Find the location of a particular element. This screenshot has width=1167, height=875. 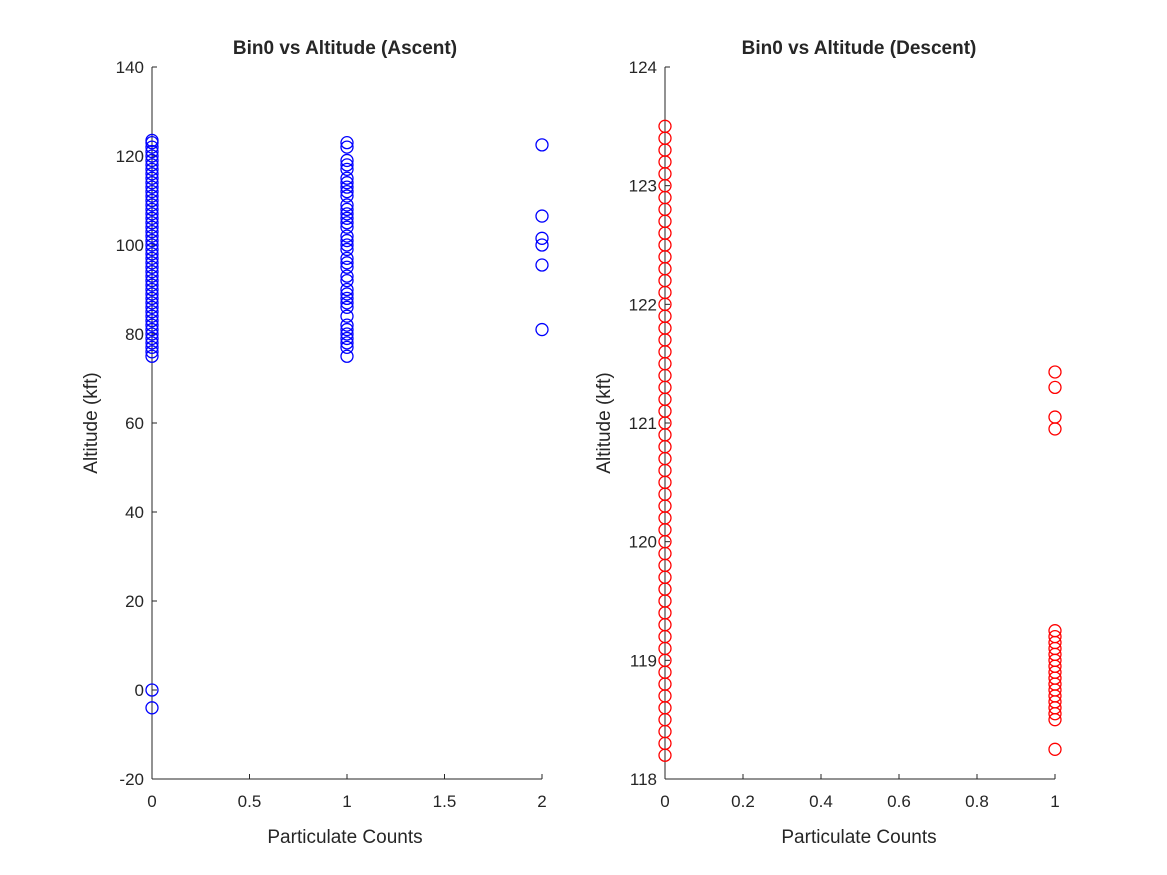

ascent-y-tick-label: 40 is located at coordinates (134, 512).